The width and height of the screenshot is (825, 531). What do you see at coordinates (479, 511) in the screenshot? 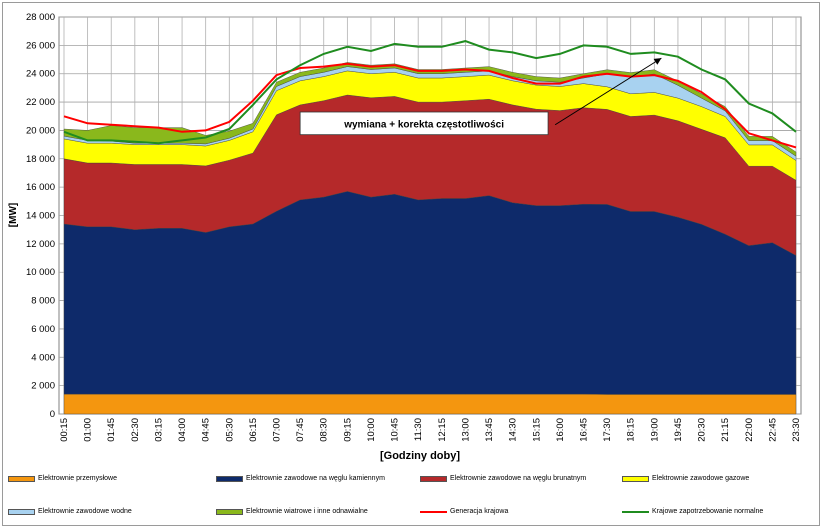
I see `legend-label: Generacja krajowa` at bounding box center [479, 511].